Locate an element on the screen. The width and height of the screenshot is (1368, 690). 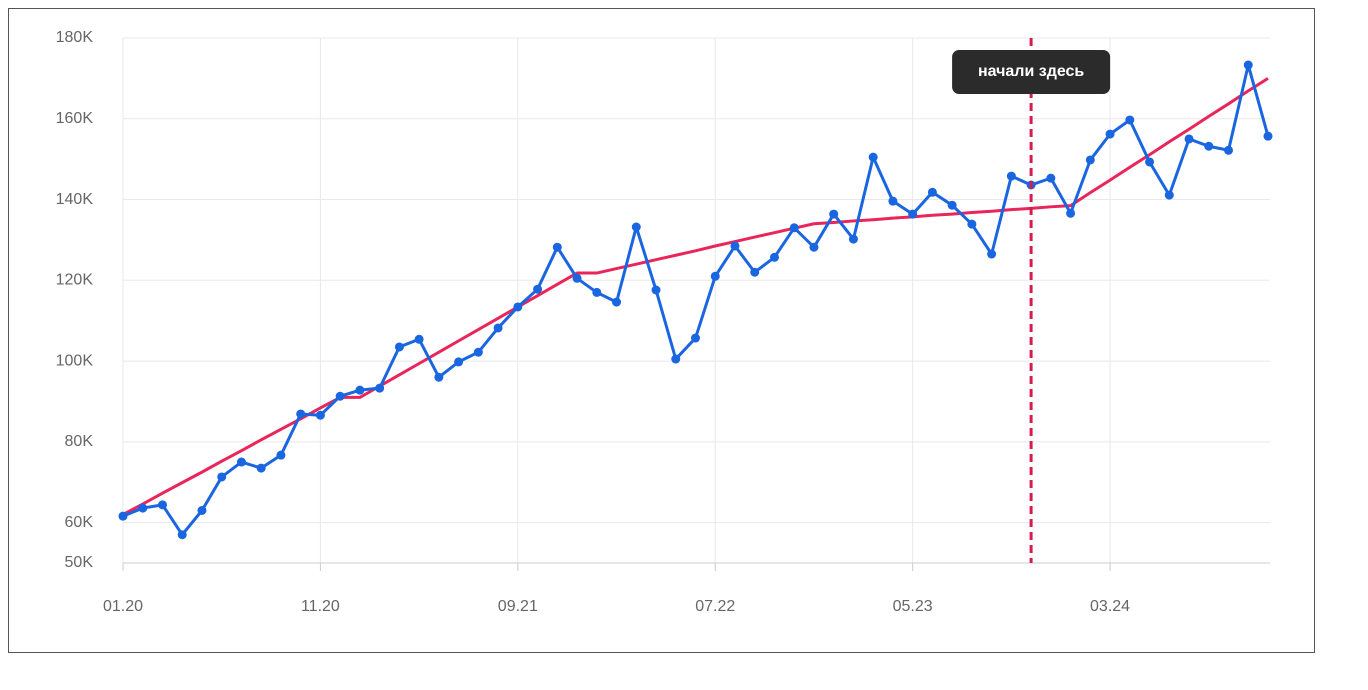
x-tick-label: 01.20 is located at coordinates (123, 606).